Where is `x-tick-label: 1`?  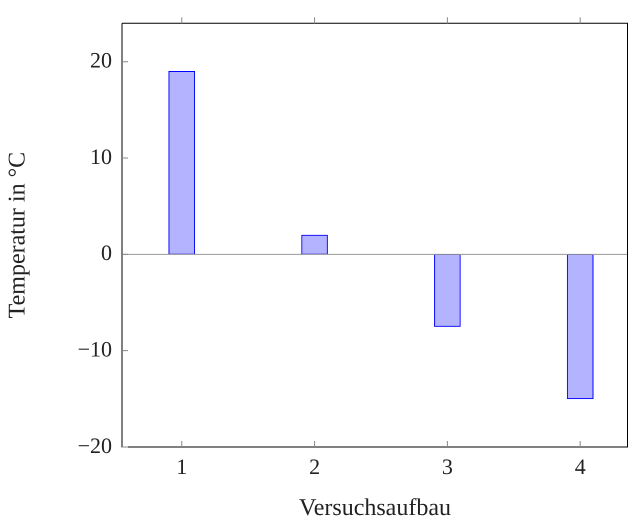 x-tick-label: 1 is located at coordinates (182, 466).